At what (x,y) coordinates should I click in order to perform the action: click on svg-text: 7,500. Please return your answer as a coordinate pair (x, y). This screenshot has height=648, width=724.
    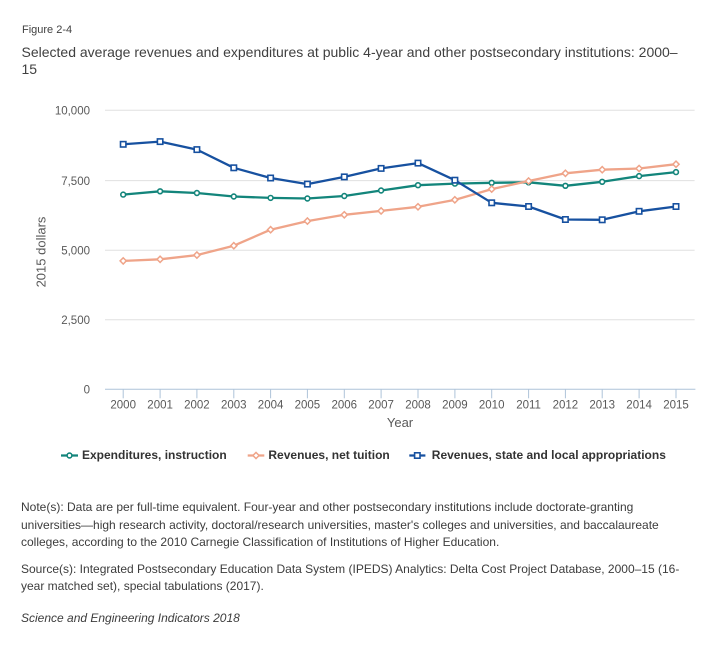
    Looking at the image, I should click on (75, 182).